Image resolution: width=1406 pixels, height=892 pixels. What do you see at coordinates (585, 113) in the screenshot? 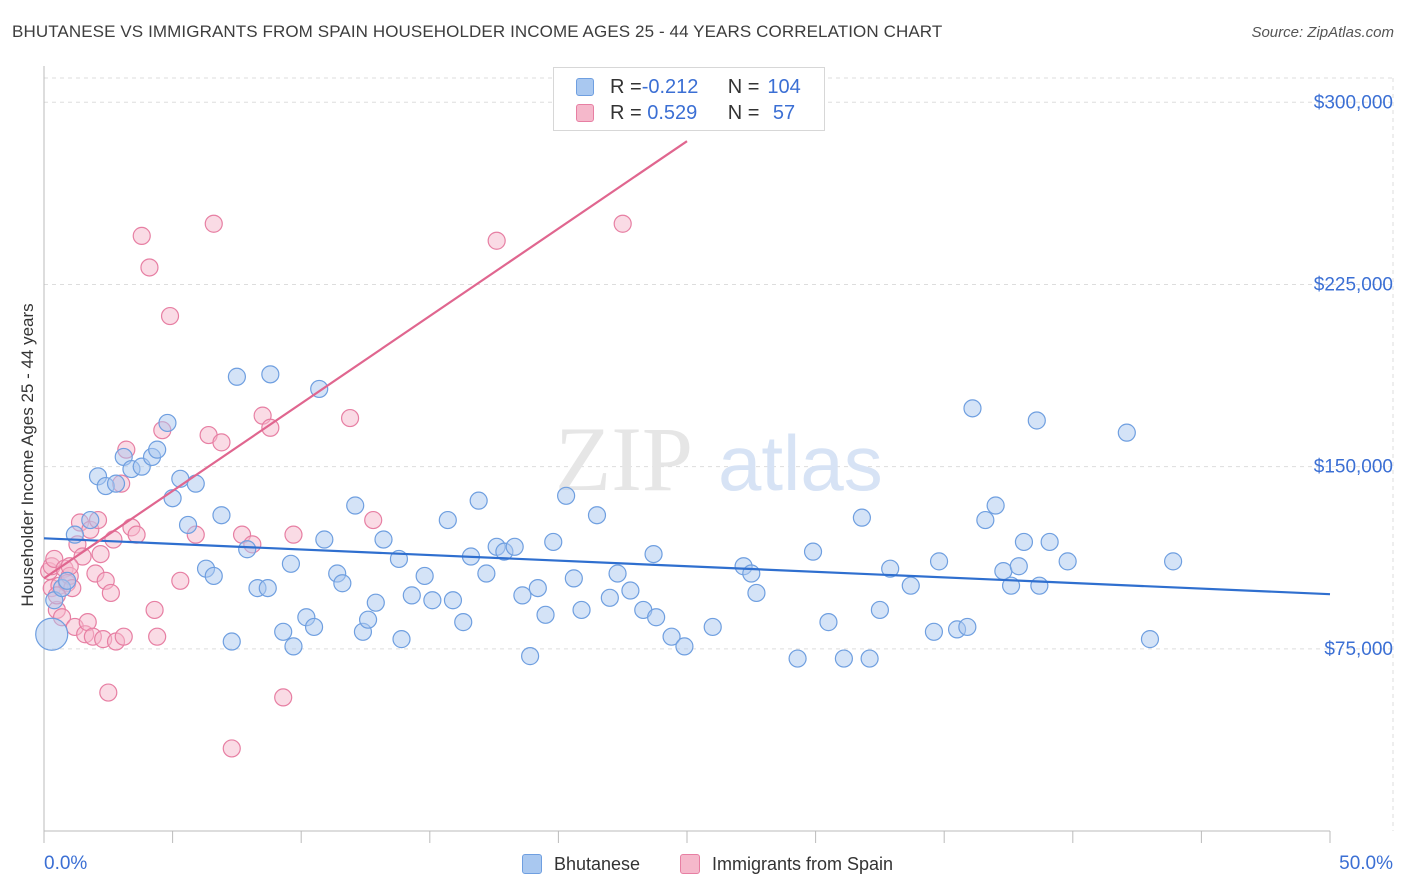
I see `spain-swatch` at bounding box center [585, 113].